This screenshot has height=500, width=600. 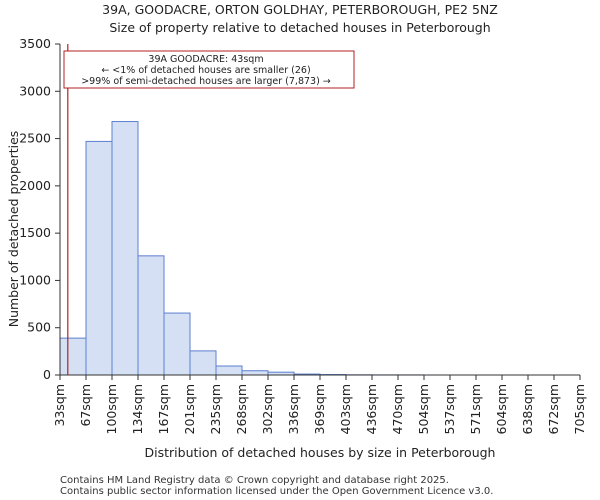 What do you see at coordinates (35, 232) in the screenshot?
I see `y-tick-label: 1500` at bounding box center [35, 232].